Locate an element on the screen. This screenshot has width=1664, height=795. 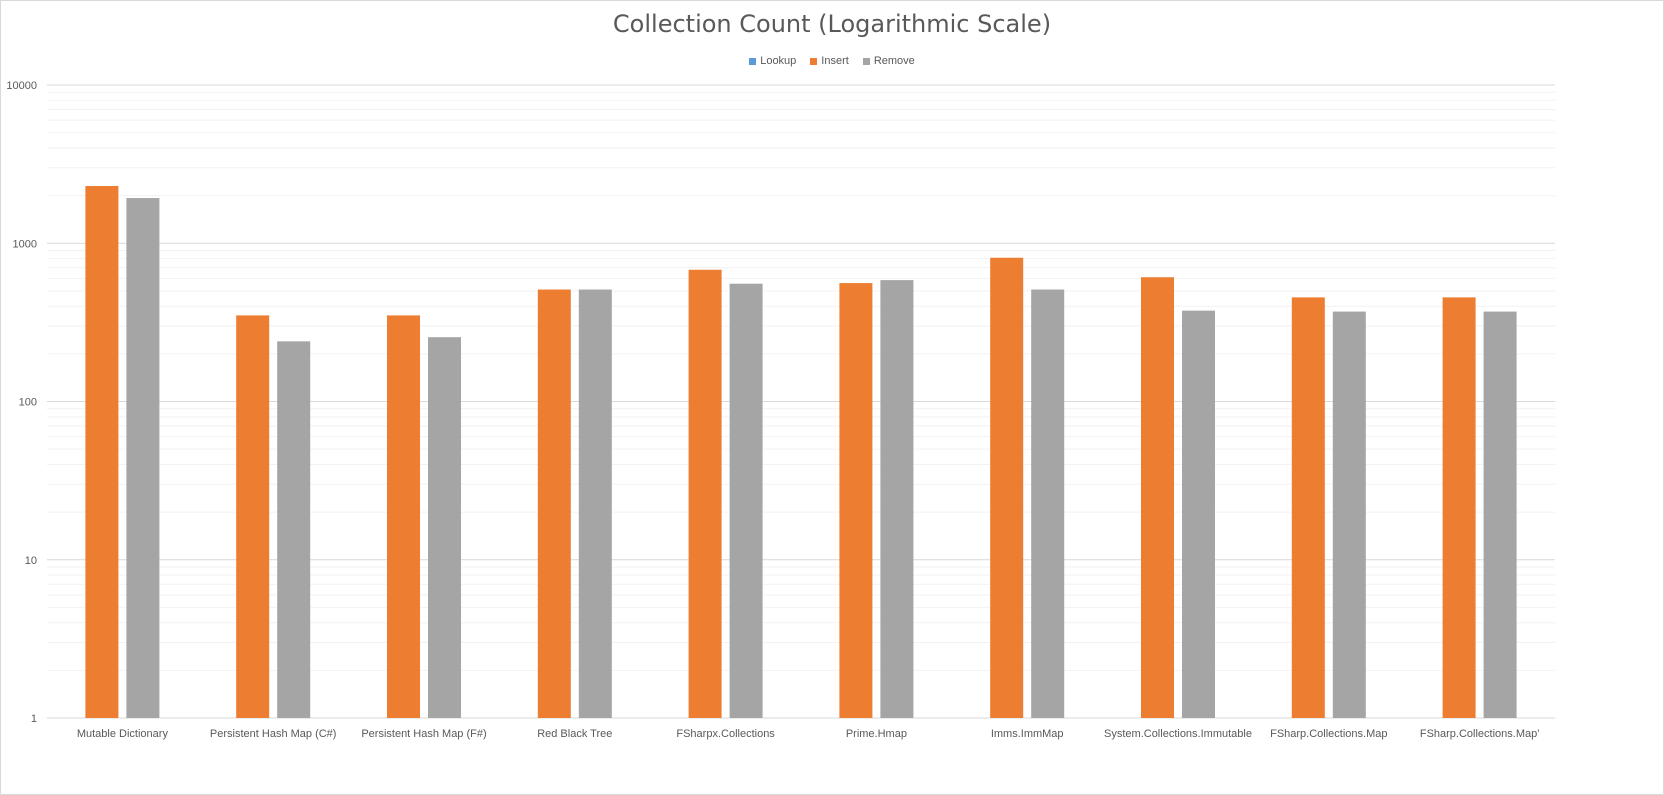
x-category-label: FSharp.Collections.Map is located at coordinates (1328, 734).